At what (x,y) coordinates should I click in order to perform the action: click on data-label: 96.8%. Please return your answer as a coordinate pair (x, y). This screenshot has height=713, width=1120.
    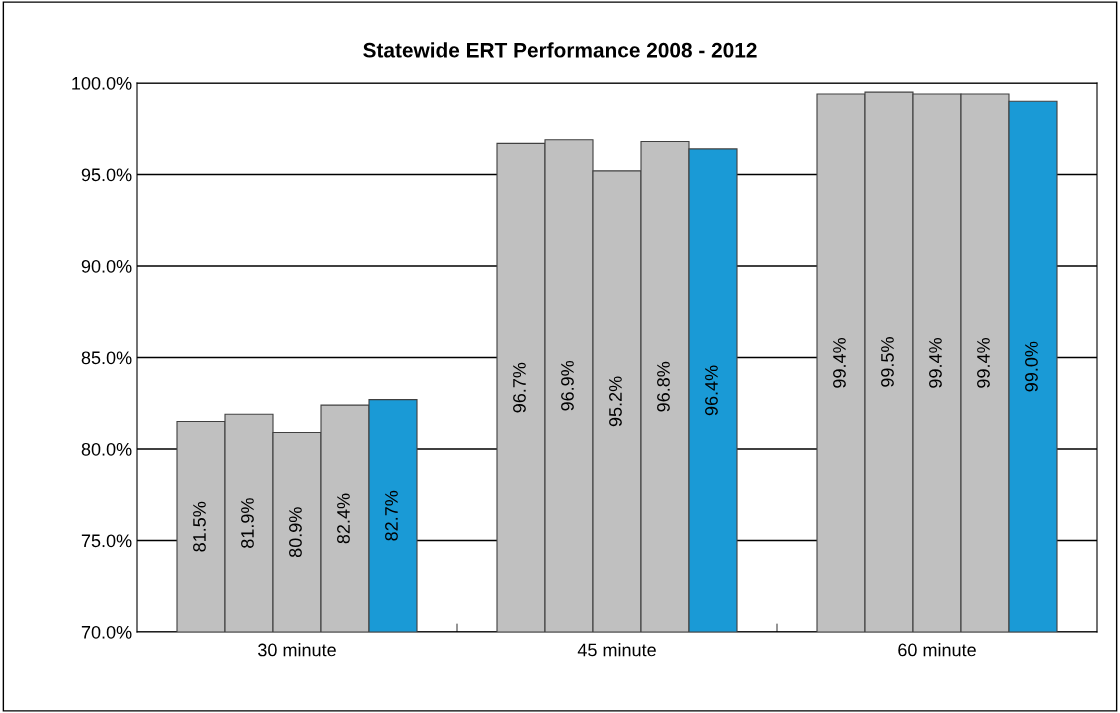
    Looking at the image, I should click on (663, 386).